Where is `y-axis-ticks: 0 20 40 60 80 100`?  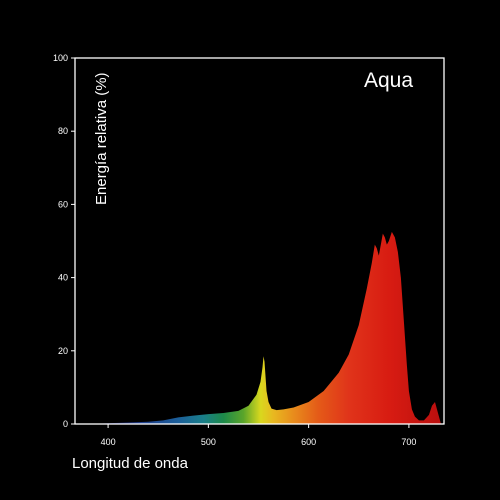 y-axis-ticks: 0 20 40 60 80 100 is located at coordinates (64, 241).